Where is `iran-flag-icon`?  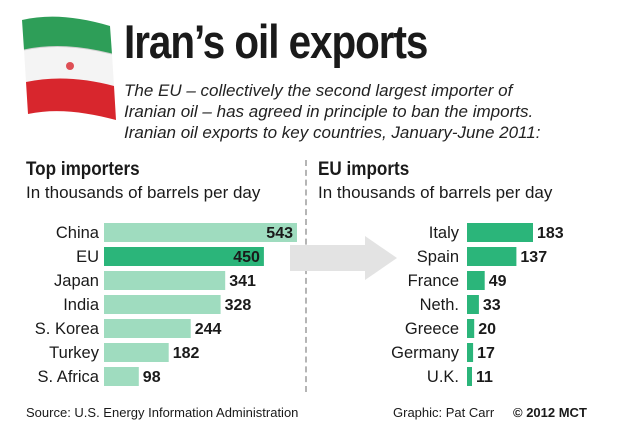 iran-flag-icon is located at coordinates (69, 68).